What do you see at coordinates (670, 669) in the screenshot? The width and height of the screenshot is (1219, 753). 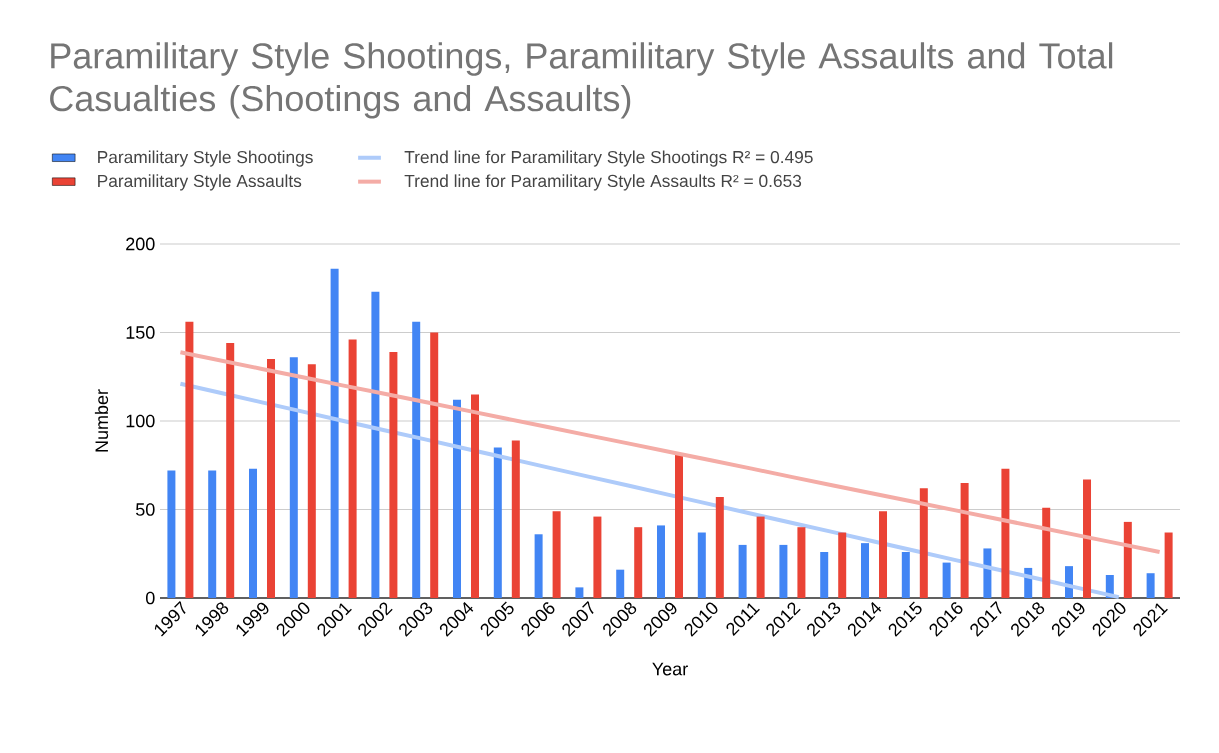 I see `x-axis-title: Year` at bounding box center [670, 669].